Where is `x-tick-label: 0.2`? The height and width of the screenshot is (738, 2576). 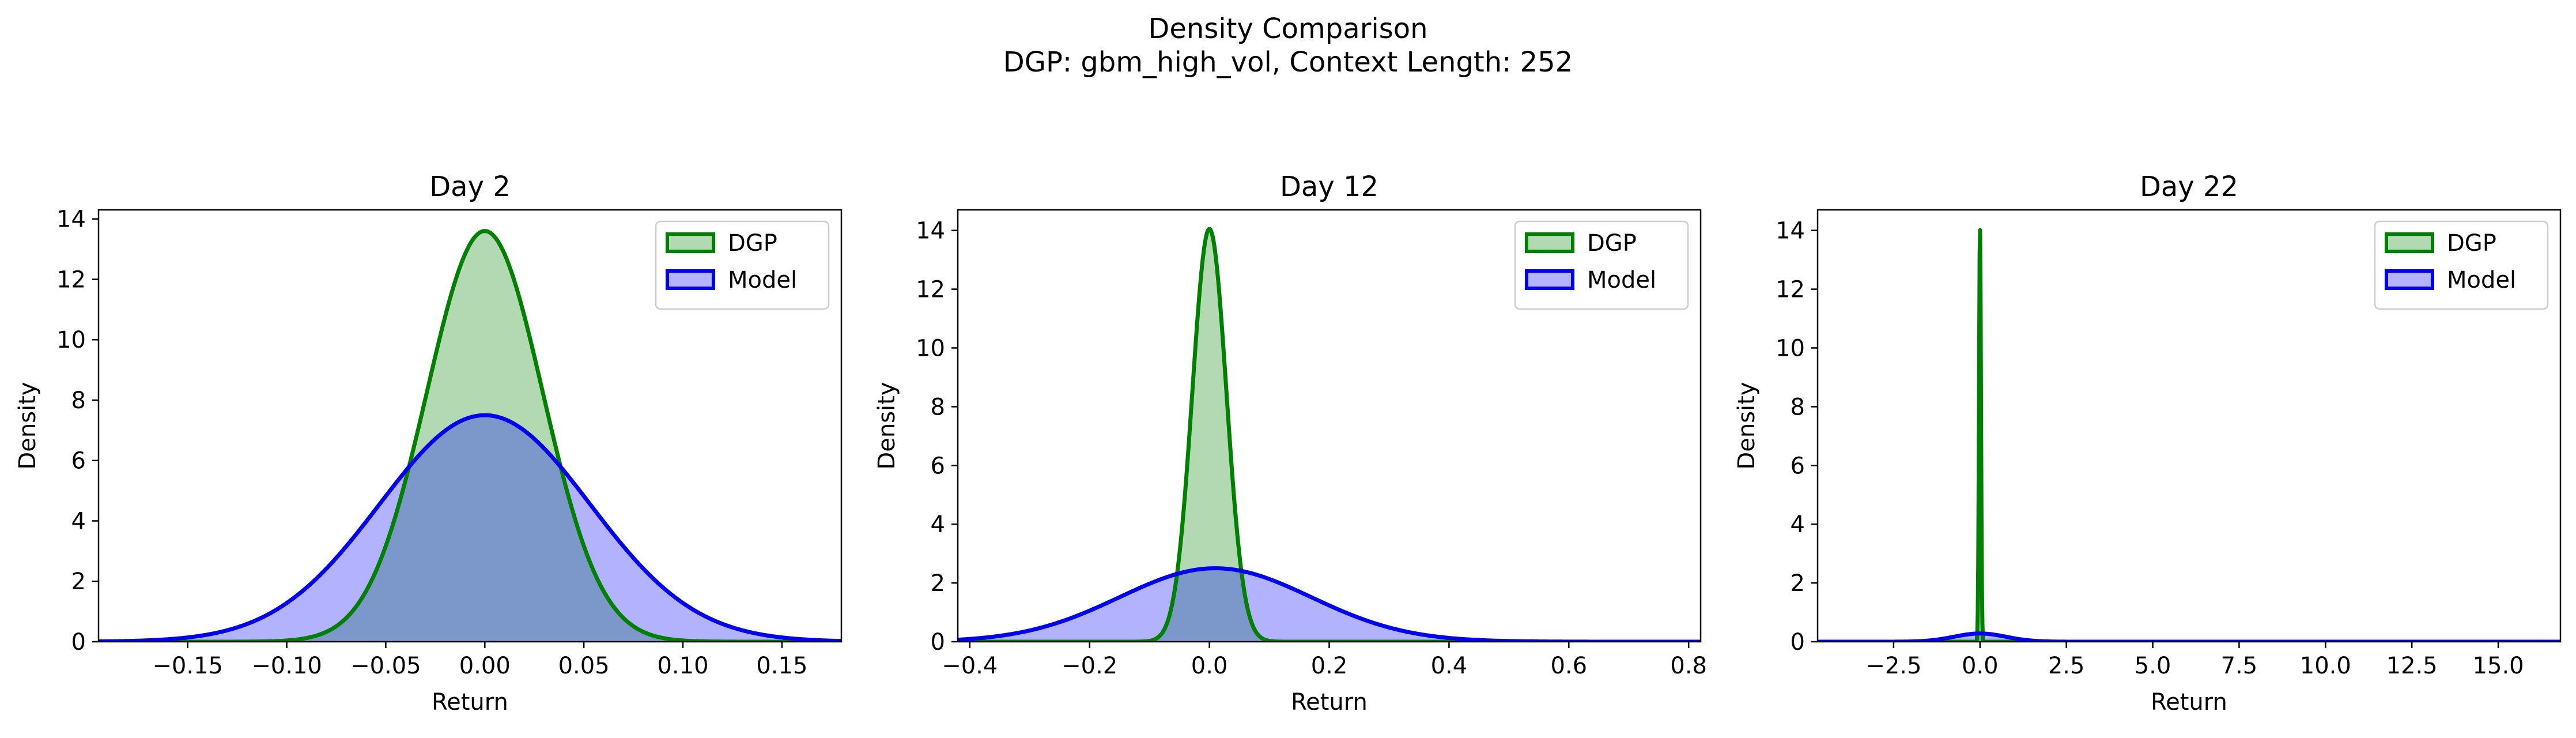 x-tick-label: 0.2 is located at coordinates (1329, 666).